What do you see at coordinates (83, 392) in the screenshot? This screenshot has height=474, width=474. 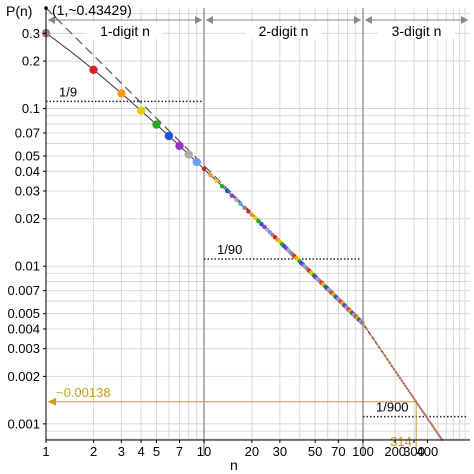 I see `threshold-value-label: ~0.00138` at bounding box center [83, 392].